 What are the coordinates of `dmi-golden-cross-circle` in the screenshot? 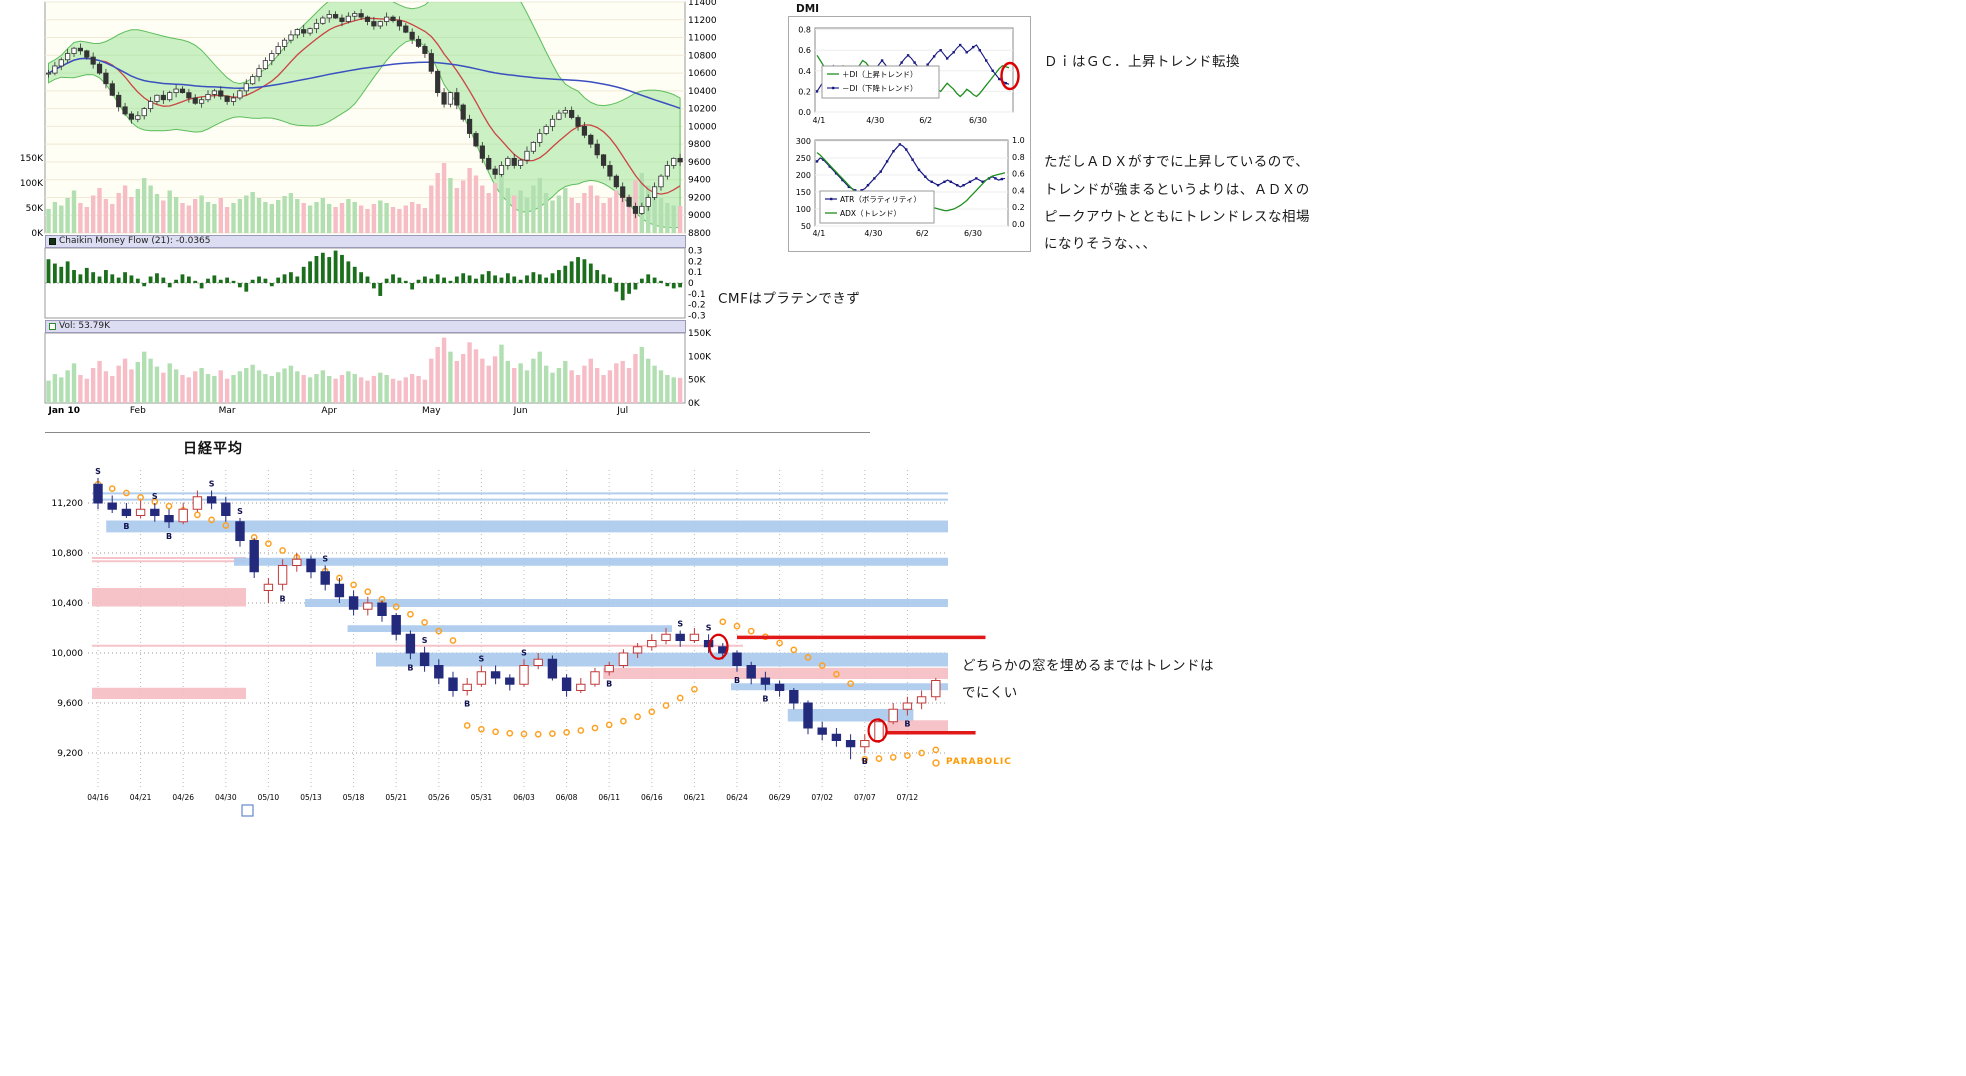 It's located at (1010, 76).